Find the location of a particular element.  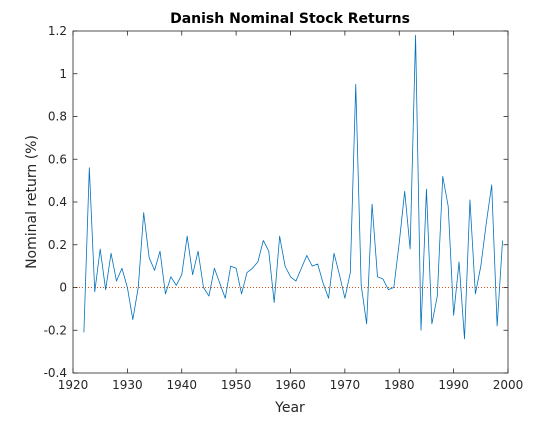

y-tick-label: 0.4 is located at coordinates (57, 202).